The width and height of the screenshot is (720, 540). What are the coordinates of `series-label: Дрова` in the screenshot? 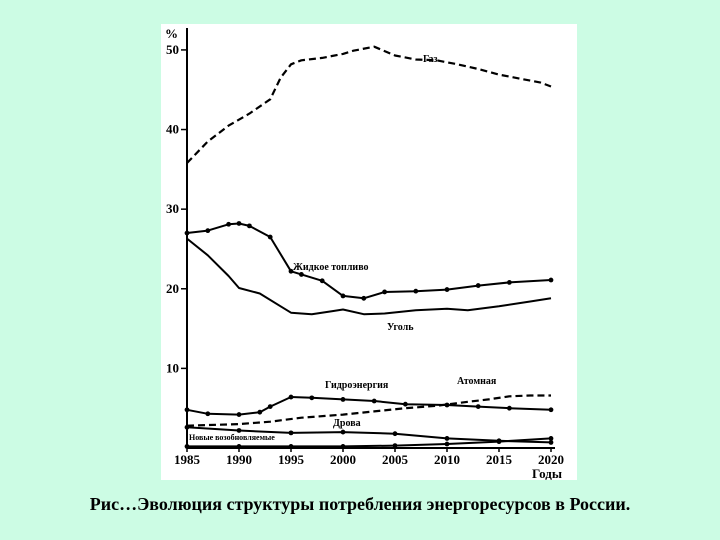 It's located at (347, 423).